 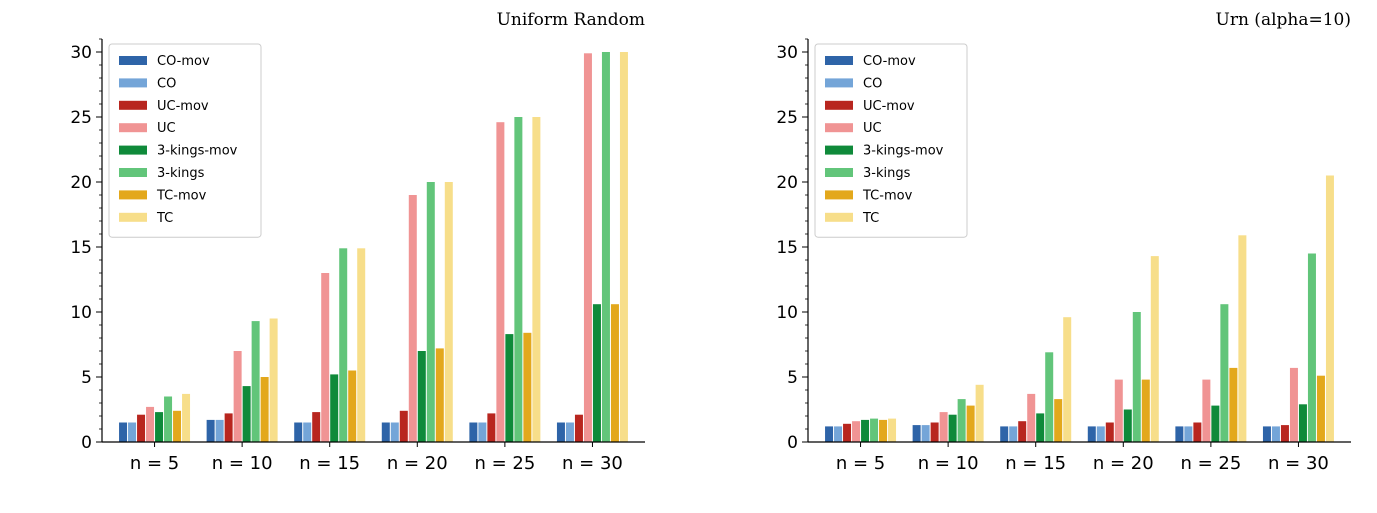 What do you see at coordinates (787, 313) in the screenshot?
I see `y-tick-label-10: 10` at bounding box center [787, 313].